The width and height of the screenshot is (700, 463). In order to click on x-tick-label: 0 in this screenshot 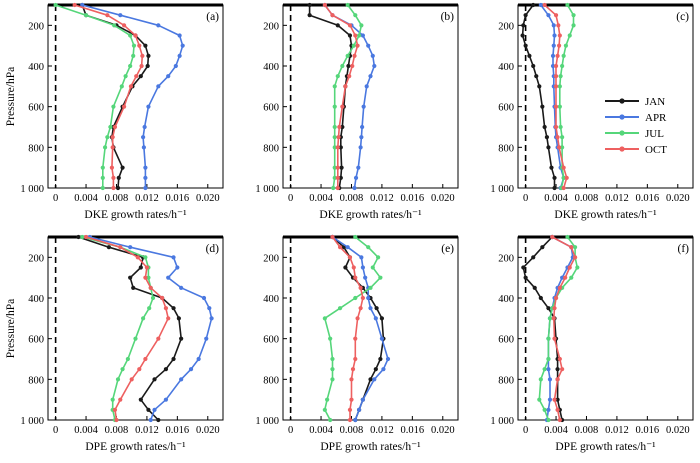, I will do `click(55, 198)`.